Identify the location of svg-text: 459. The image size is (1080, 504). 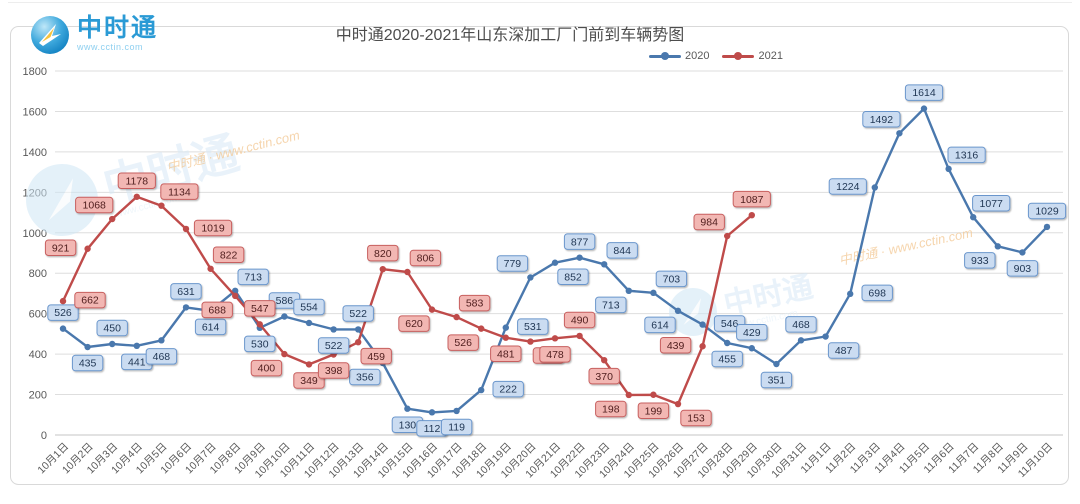
(376, 357).